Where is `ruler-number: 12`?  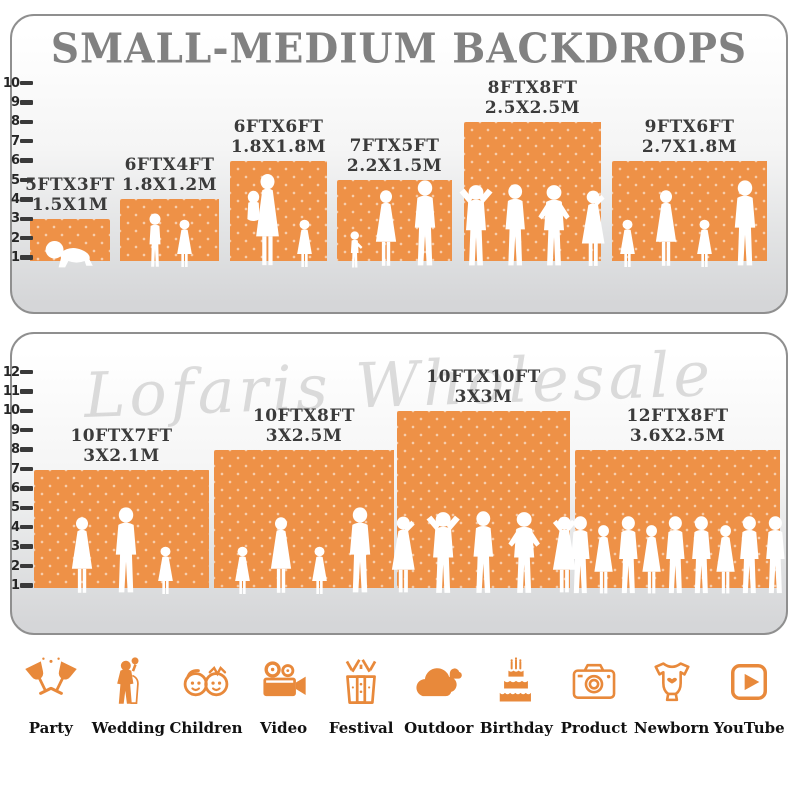 ruler-number: 12 is located at coordinates (11, 372).